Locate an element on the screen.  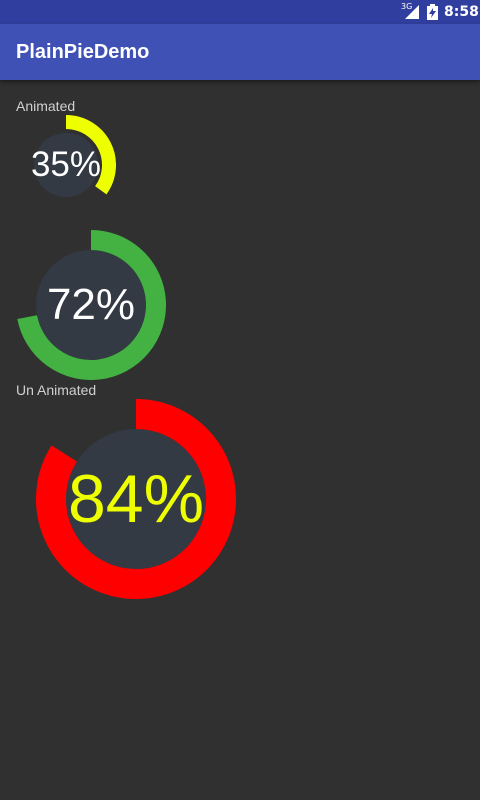
status-time: 8:58 is located at coordinates (461, 12).